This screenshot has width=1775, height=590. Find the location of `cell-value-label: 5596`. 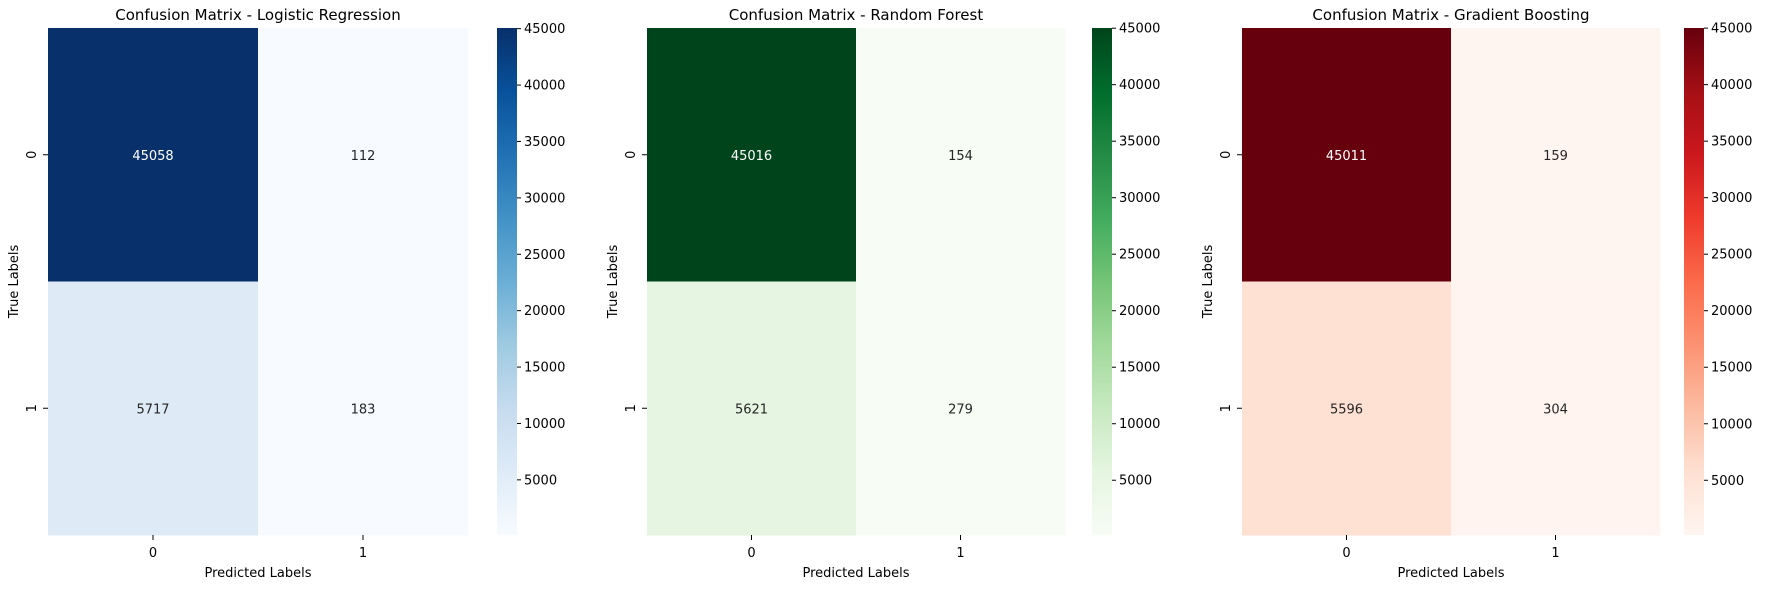

cell-value-label: 5596 is located at coordinates (1346, 409).